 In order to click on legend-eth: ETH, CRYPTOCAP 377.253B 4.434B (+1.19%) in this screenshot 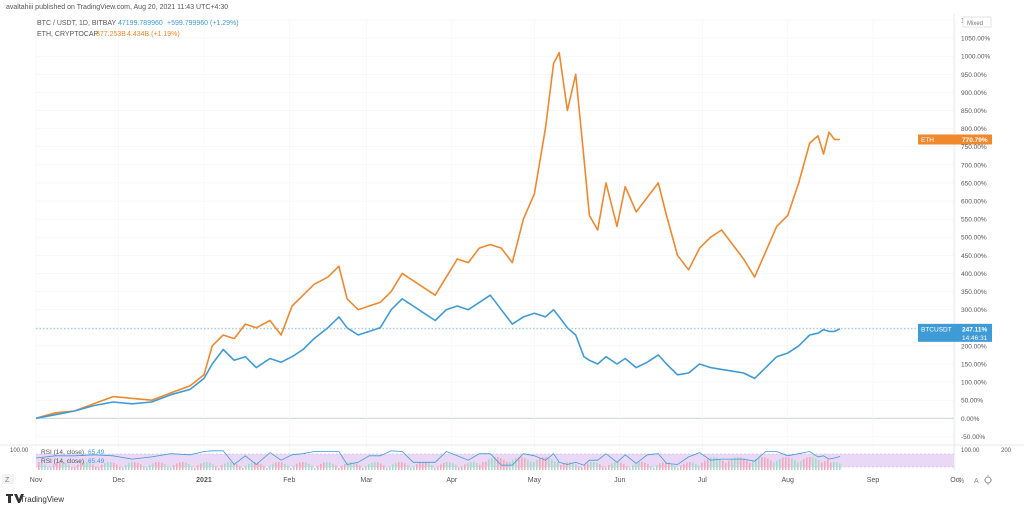, I will do `click(108, 34)`.